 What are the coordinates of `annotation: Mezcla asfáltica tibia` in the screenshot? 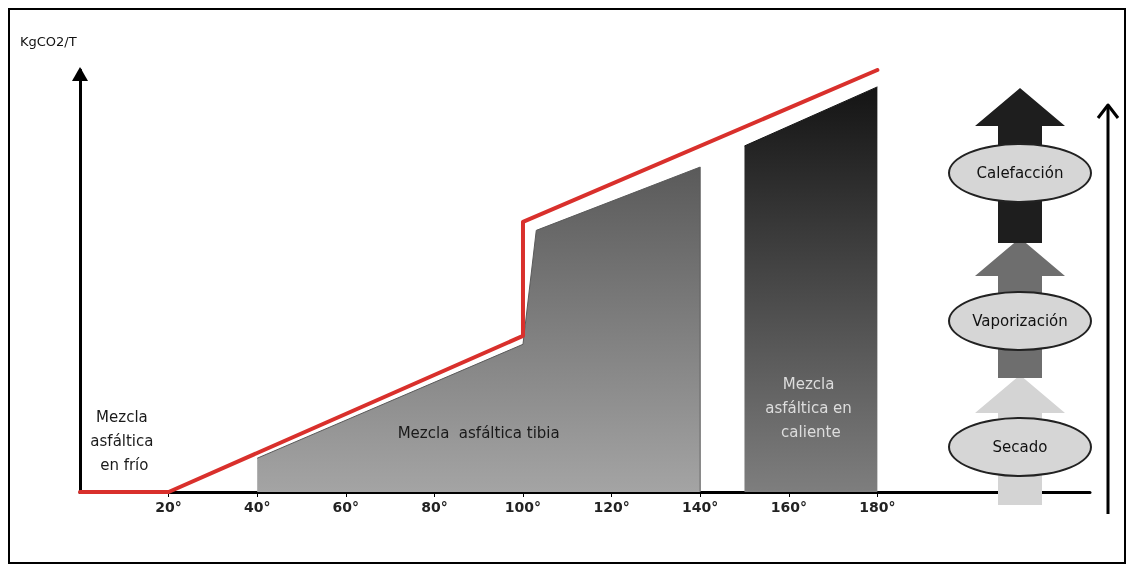 It's located at (478, 432).